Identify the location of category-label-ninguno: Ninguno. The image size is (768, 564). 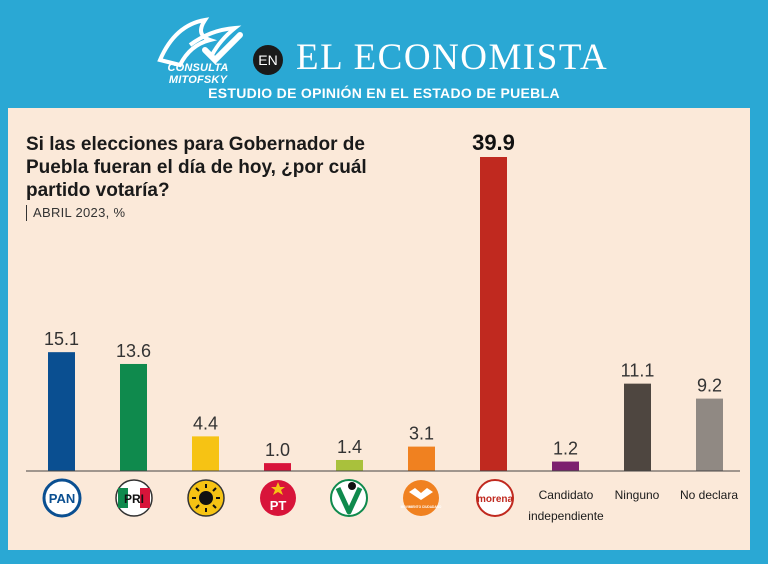
(637, 495).